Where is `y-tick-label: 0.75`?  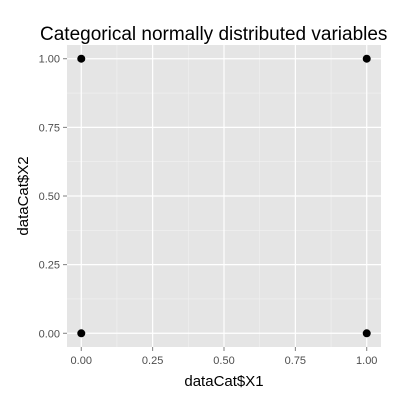 y-tick-label: 0.75 is located at coordinates (49, 128).